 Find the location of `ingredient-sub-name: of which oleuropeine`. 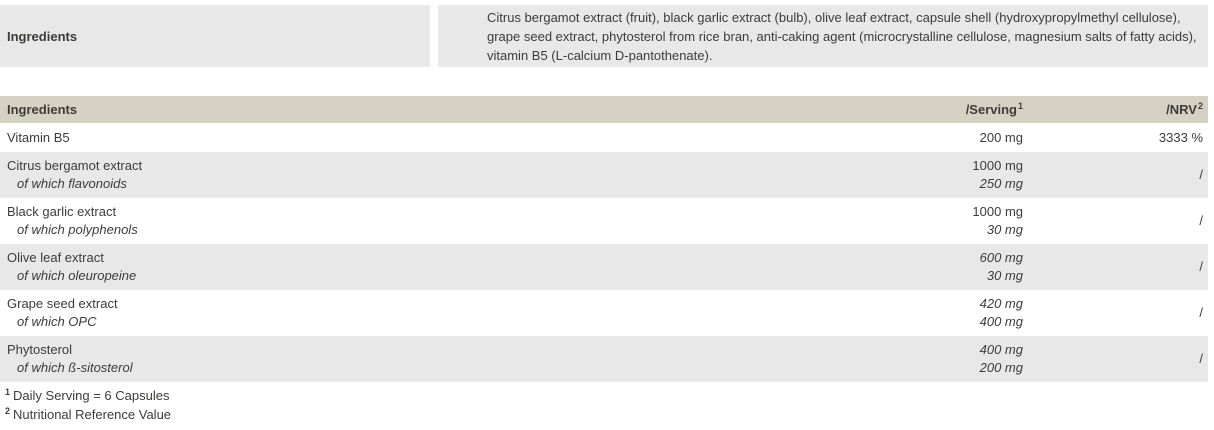

ingredient-sub-name: of which oleuropeine is located at coordinates (77, 275).